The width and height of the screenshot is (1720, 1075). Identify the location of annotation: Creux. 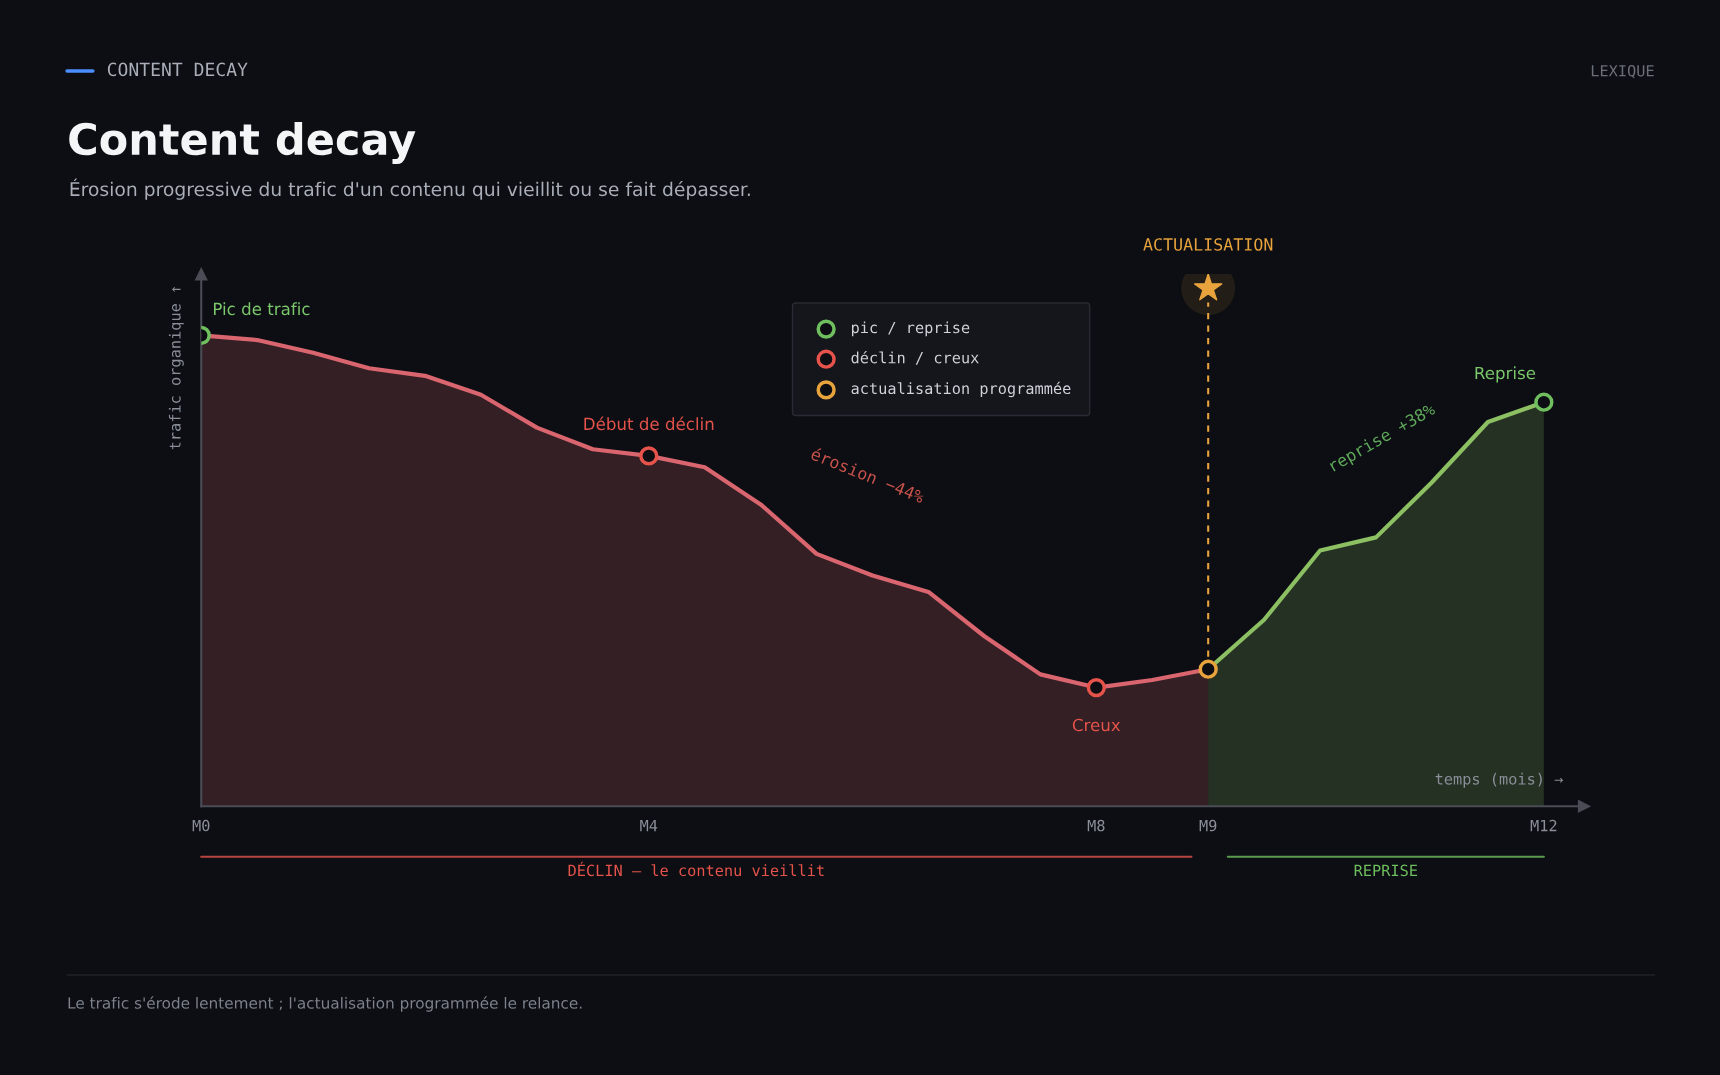
(1096, 725).